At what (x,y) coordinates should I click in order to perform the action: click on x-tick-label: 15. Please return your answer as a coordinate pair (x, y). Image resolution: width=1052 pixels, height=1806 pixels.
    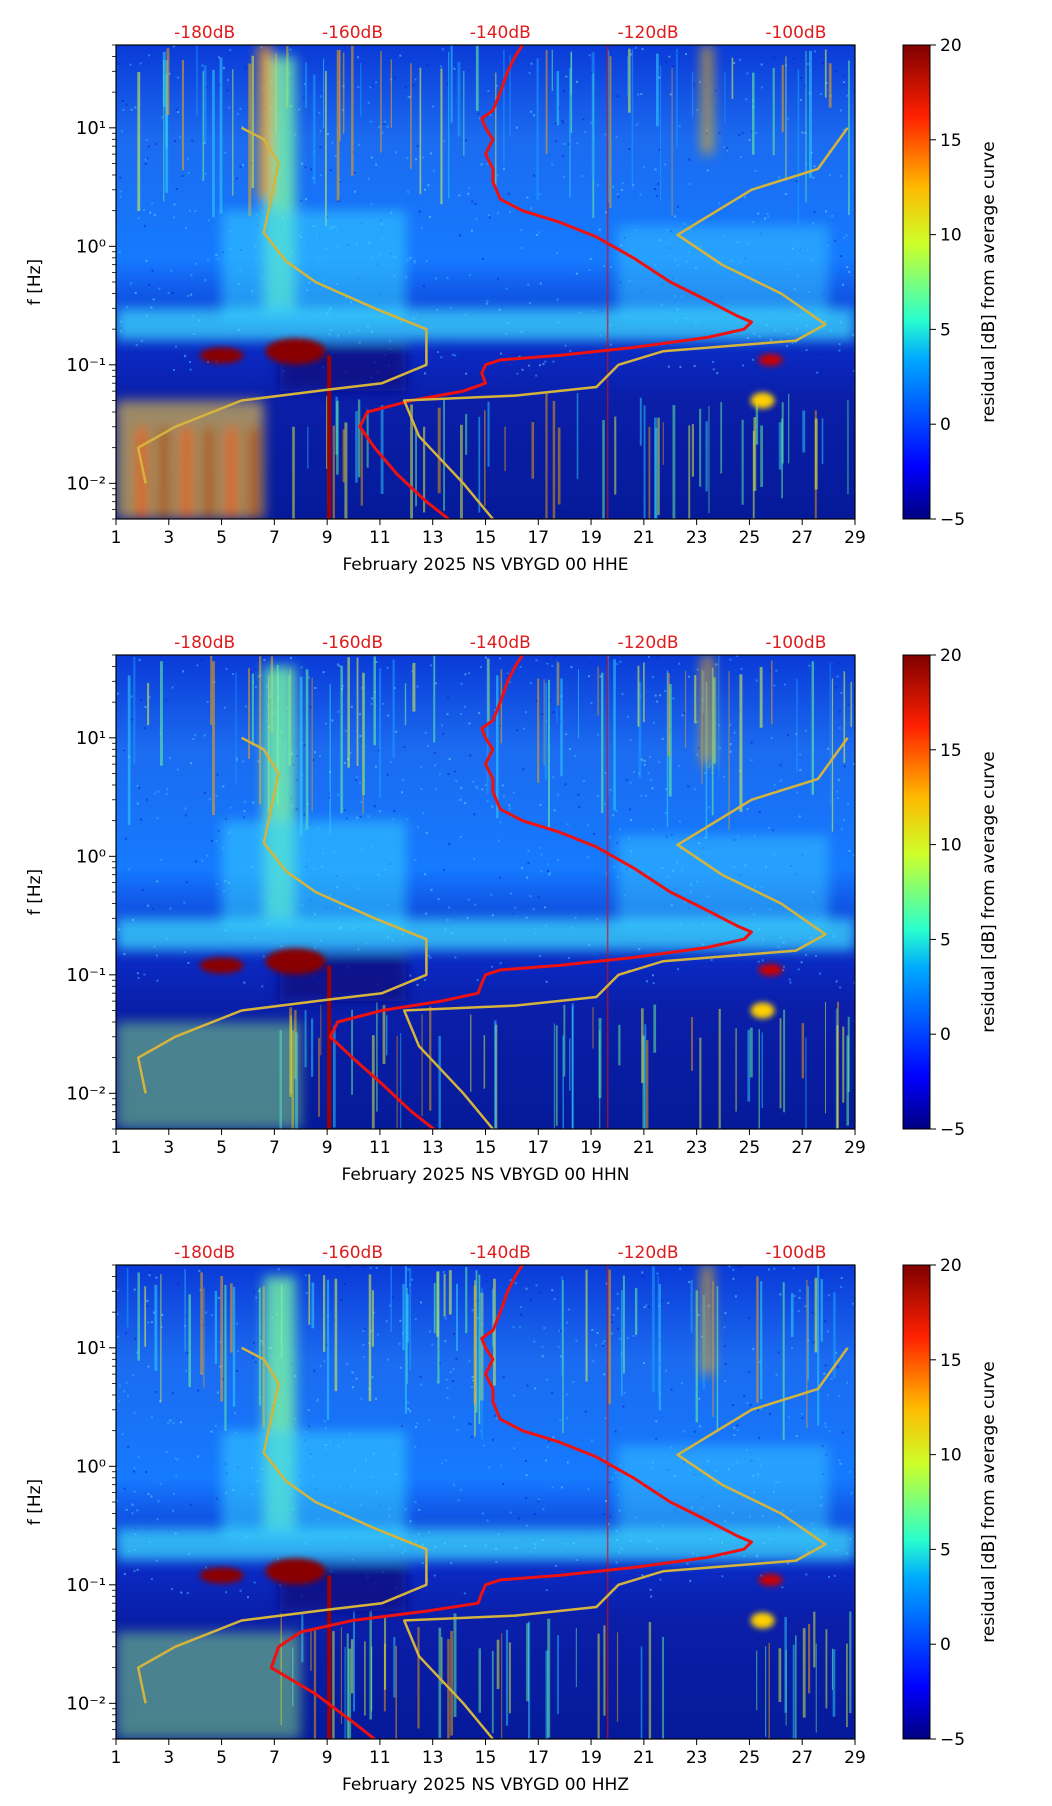
    Looking at the image, I should click on (486, 1758).